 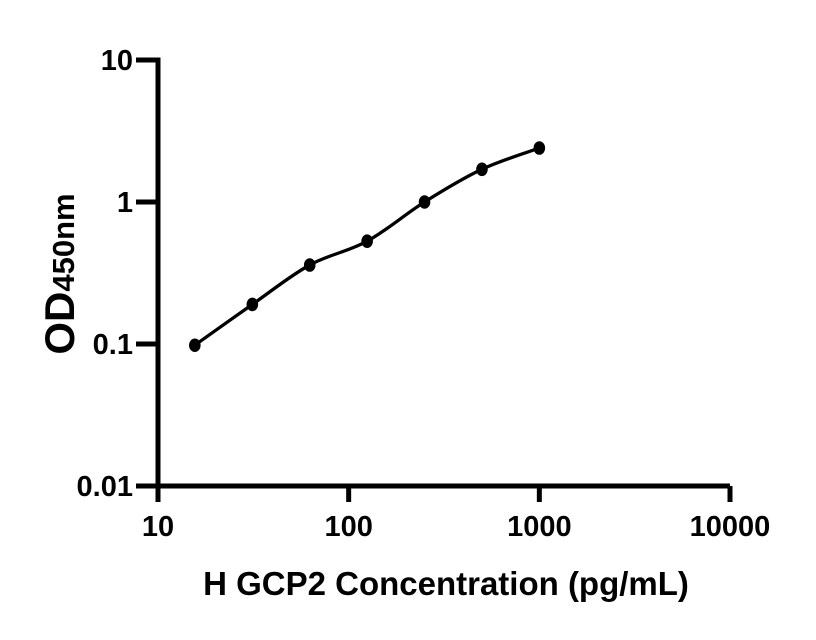 What do you see at coordinates (63, 242) in the screenshot?
I see `y-axis-title-subscript: 450nm` at bounding box center [63, 242].